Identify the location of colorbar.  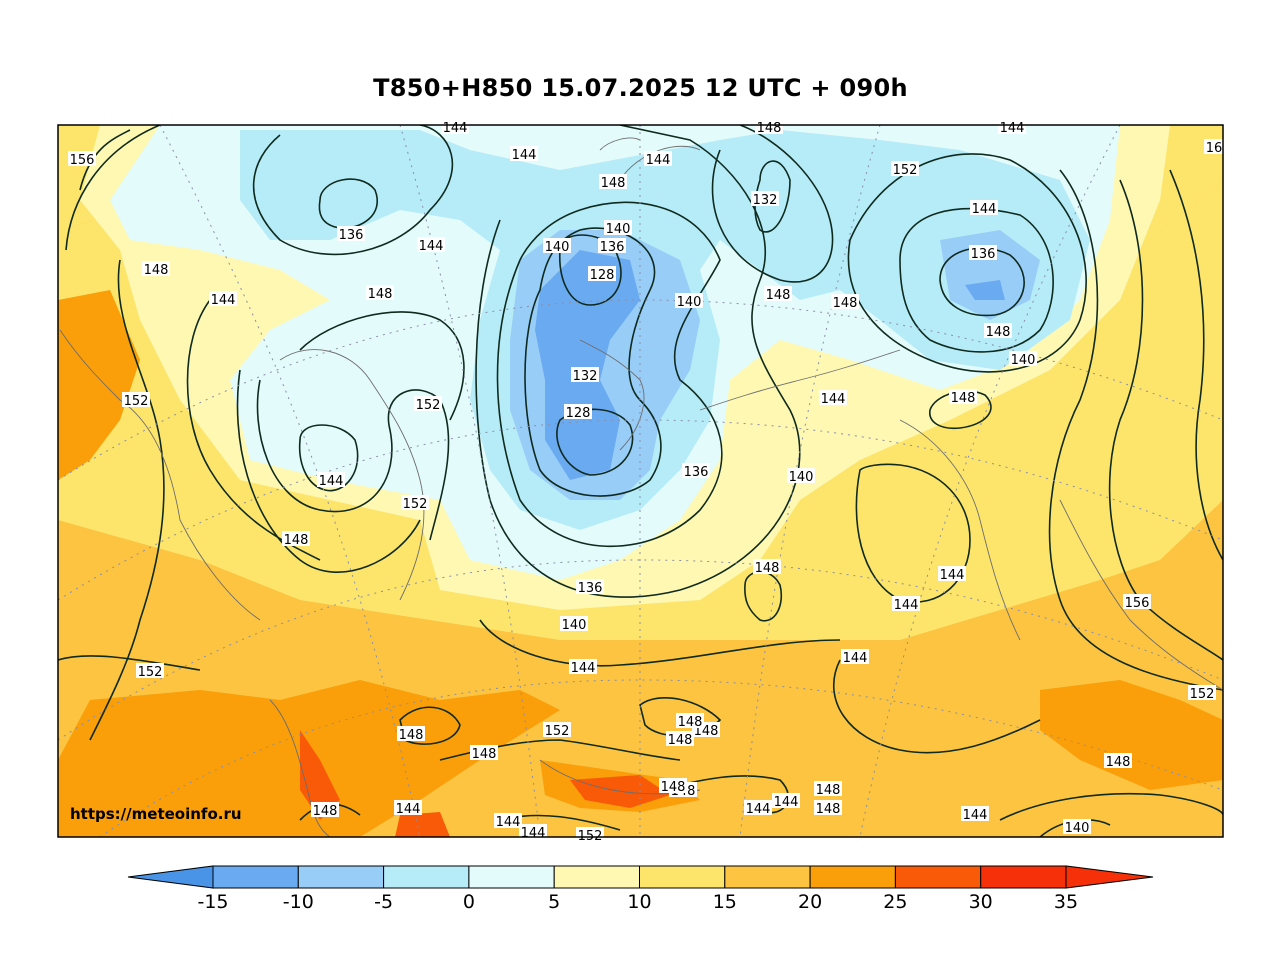
(640, 877).